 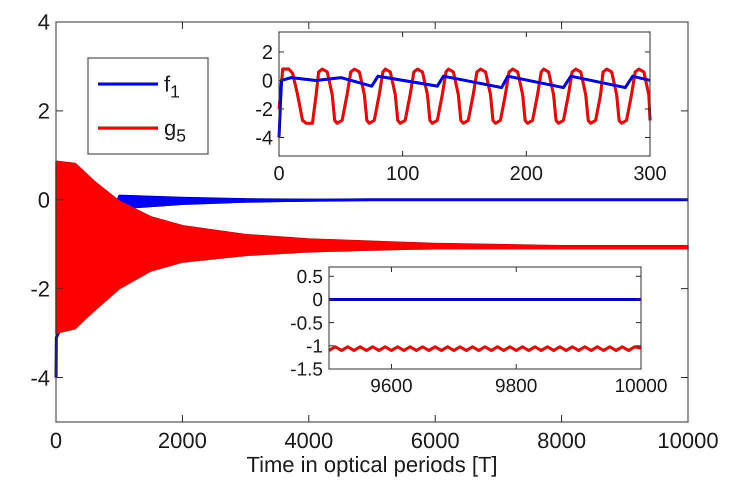 What do you see at coordinates (306, 323) in the screenshot?
I see `y-tick-label: -0.5` at bounding box center [306, 323].